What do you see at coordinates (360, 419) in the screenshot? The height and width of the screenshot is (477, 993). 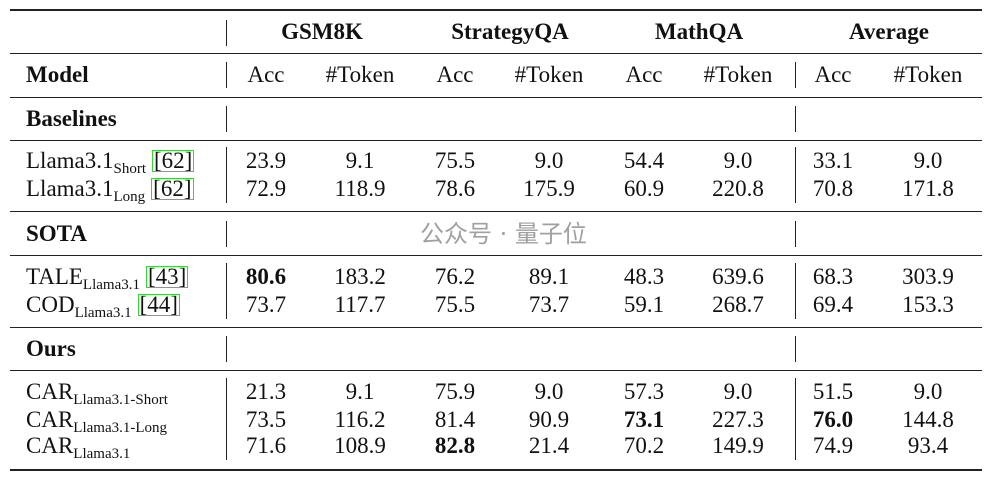 I see `table-cell: 116.2` at bounding box center [360, 419].